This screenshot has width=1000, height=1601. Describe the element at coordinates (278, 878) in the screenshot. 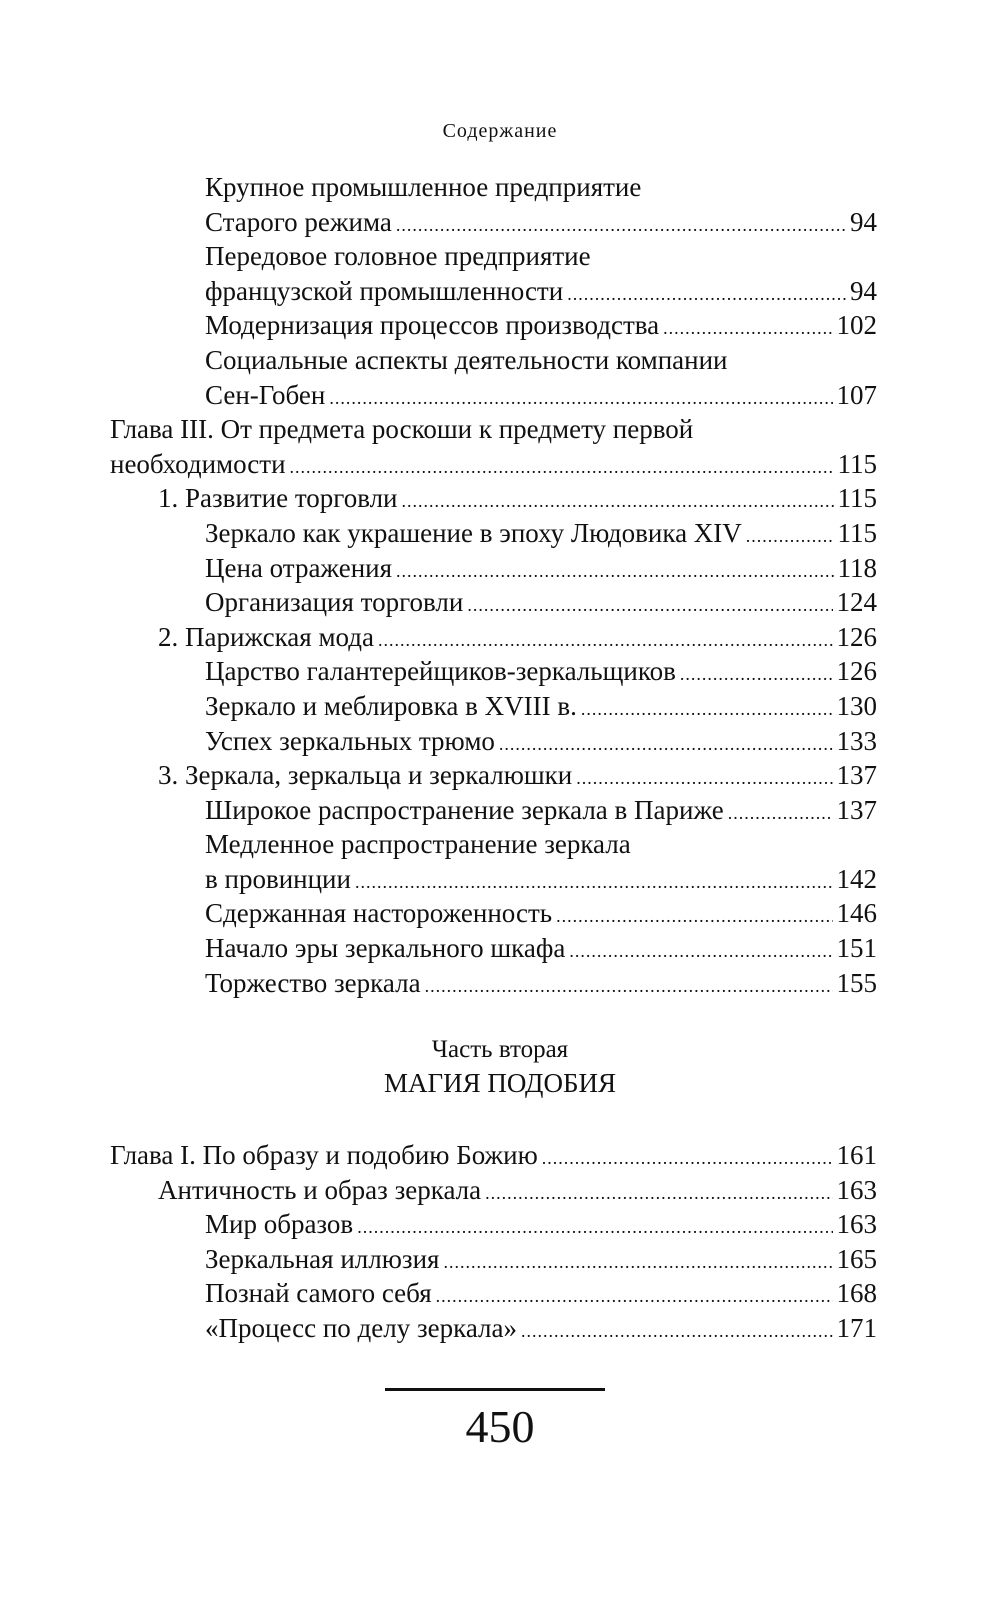

I see `toc-entry-title: в провинции` at that location.